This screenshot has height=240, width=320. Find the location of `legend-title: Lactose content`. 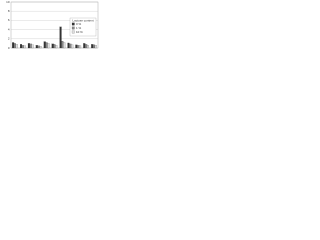

legend-title: Lactose content is located at coordinates (82, 20).